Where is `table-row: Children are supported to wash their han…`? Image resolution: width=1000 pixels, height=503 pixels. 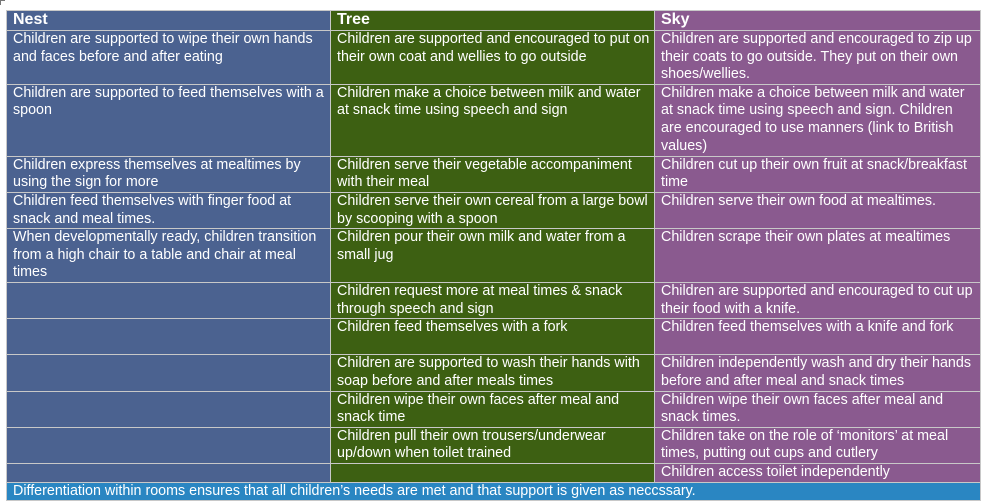 table-row: Children are supported to wash their han… is located at coordinates (493, 373).